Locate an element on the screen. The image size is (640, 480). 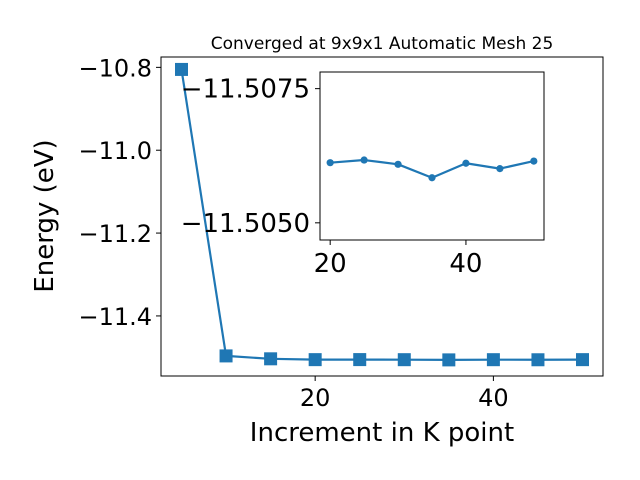
inset-point-k45 is located at coordinates (500, 169).